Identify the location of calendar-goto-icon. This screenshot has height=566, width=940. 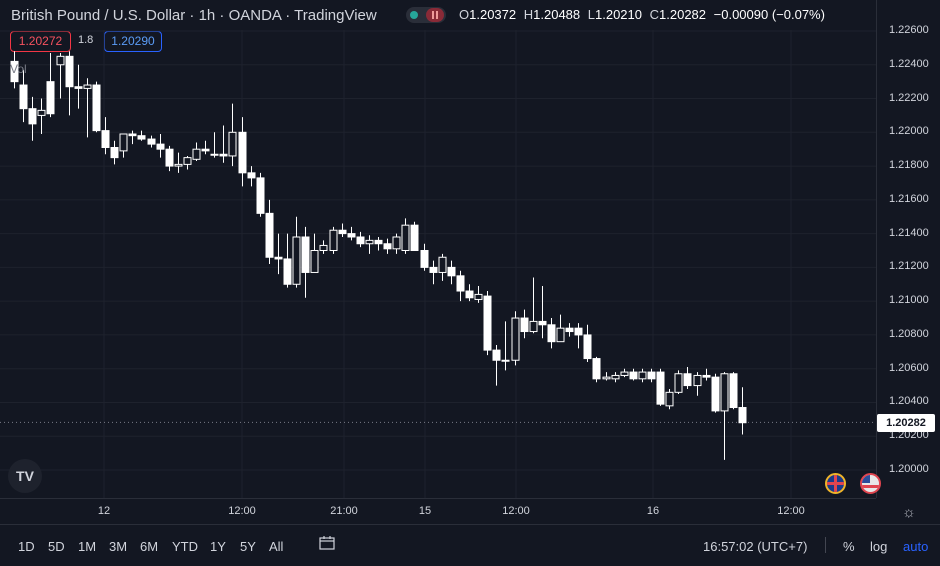
(327, 543).